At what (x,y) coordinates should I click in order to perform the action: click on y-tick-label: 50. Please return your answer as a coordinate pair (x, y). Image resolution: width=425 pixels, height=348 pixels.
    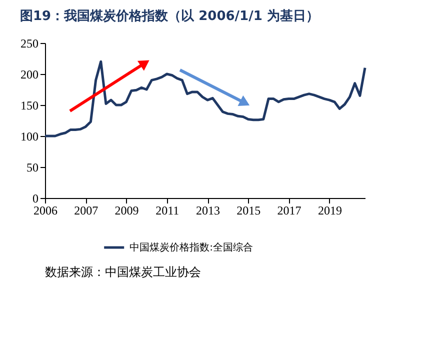
    Looking at the image, I should click on (32, 167).